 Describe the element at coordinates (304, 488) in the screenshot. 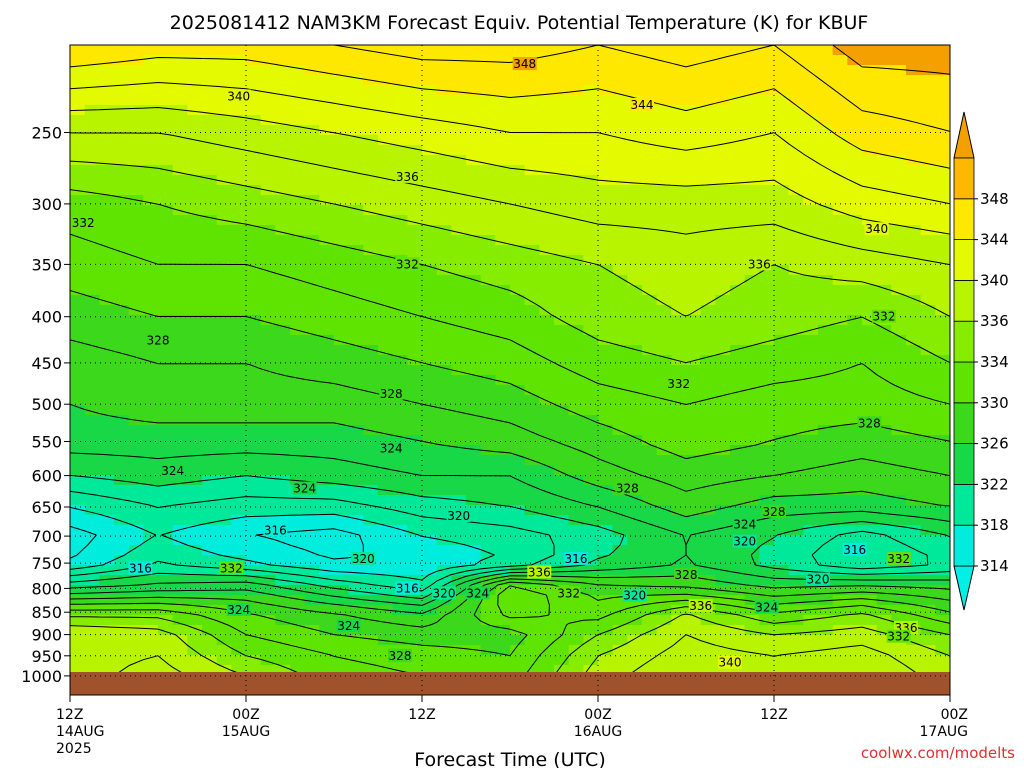

I see `contour-label-bg` at that location.